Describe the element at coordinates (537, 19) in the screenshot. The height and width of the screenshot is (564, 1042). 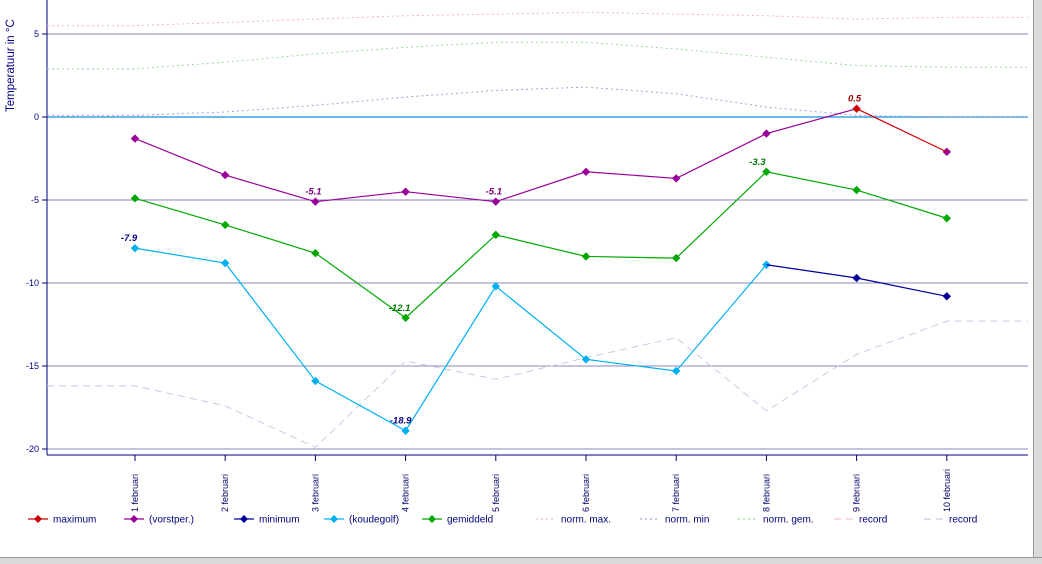
I see `series-norm-max-line` at that location.